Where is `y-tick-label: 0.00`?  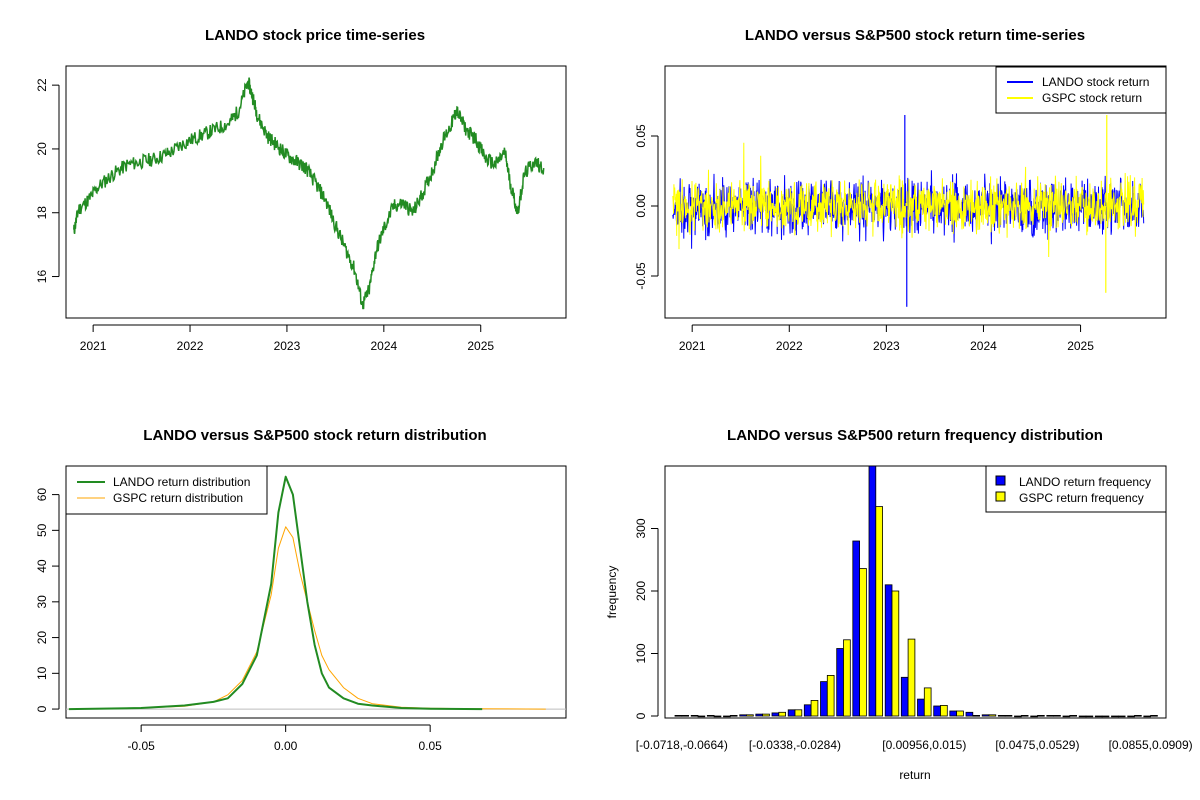 y-tick-label: 0.00 is located at coordinates (641, 206).